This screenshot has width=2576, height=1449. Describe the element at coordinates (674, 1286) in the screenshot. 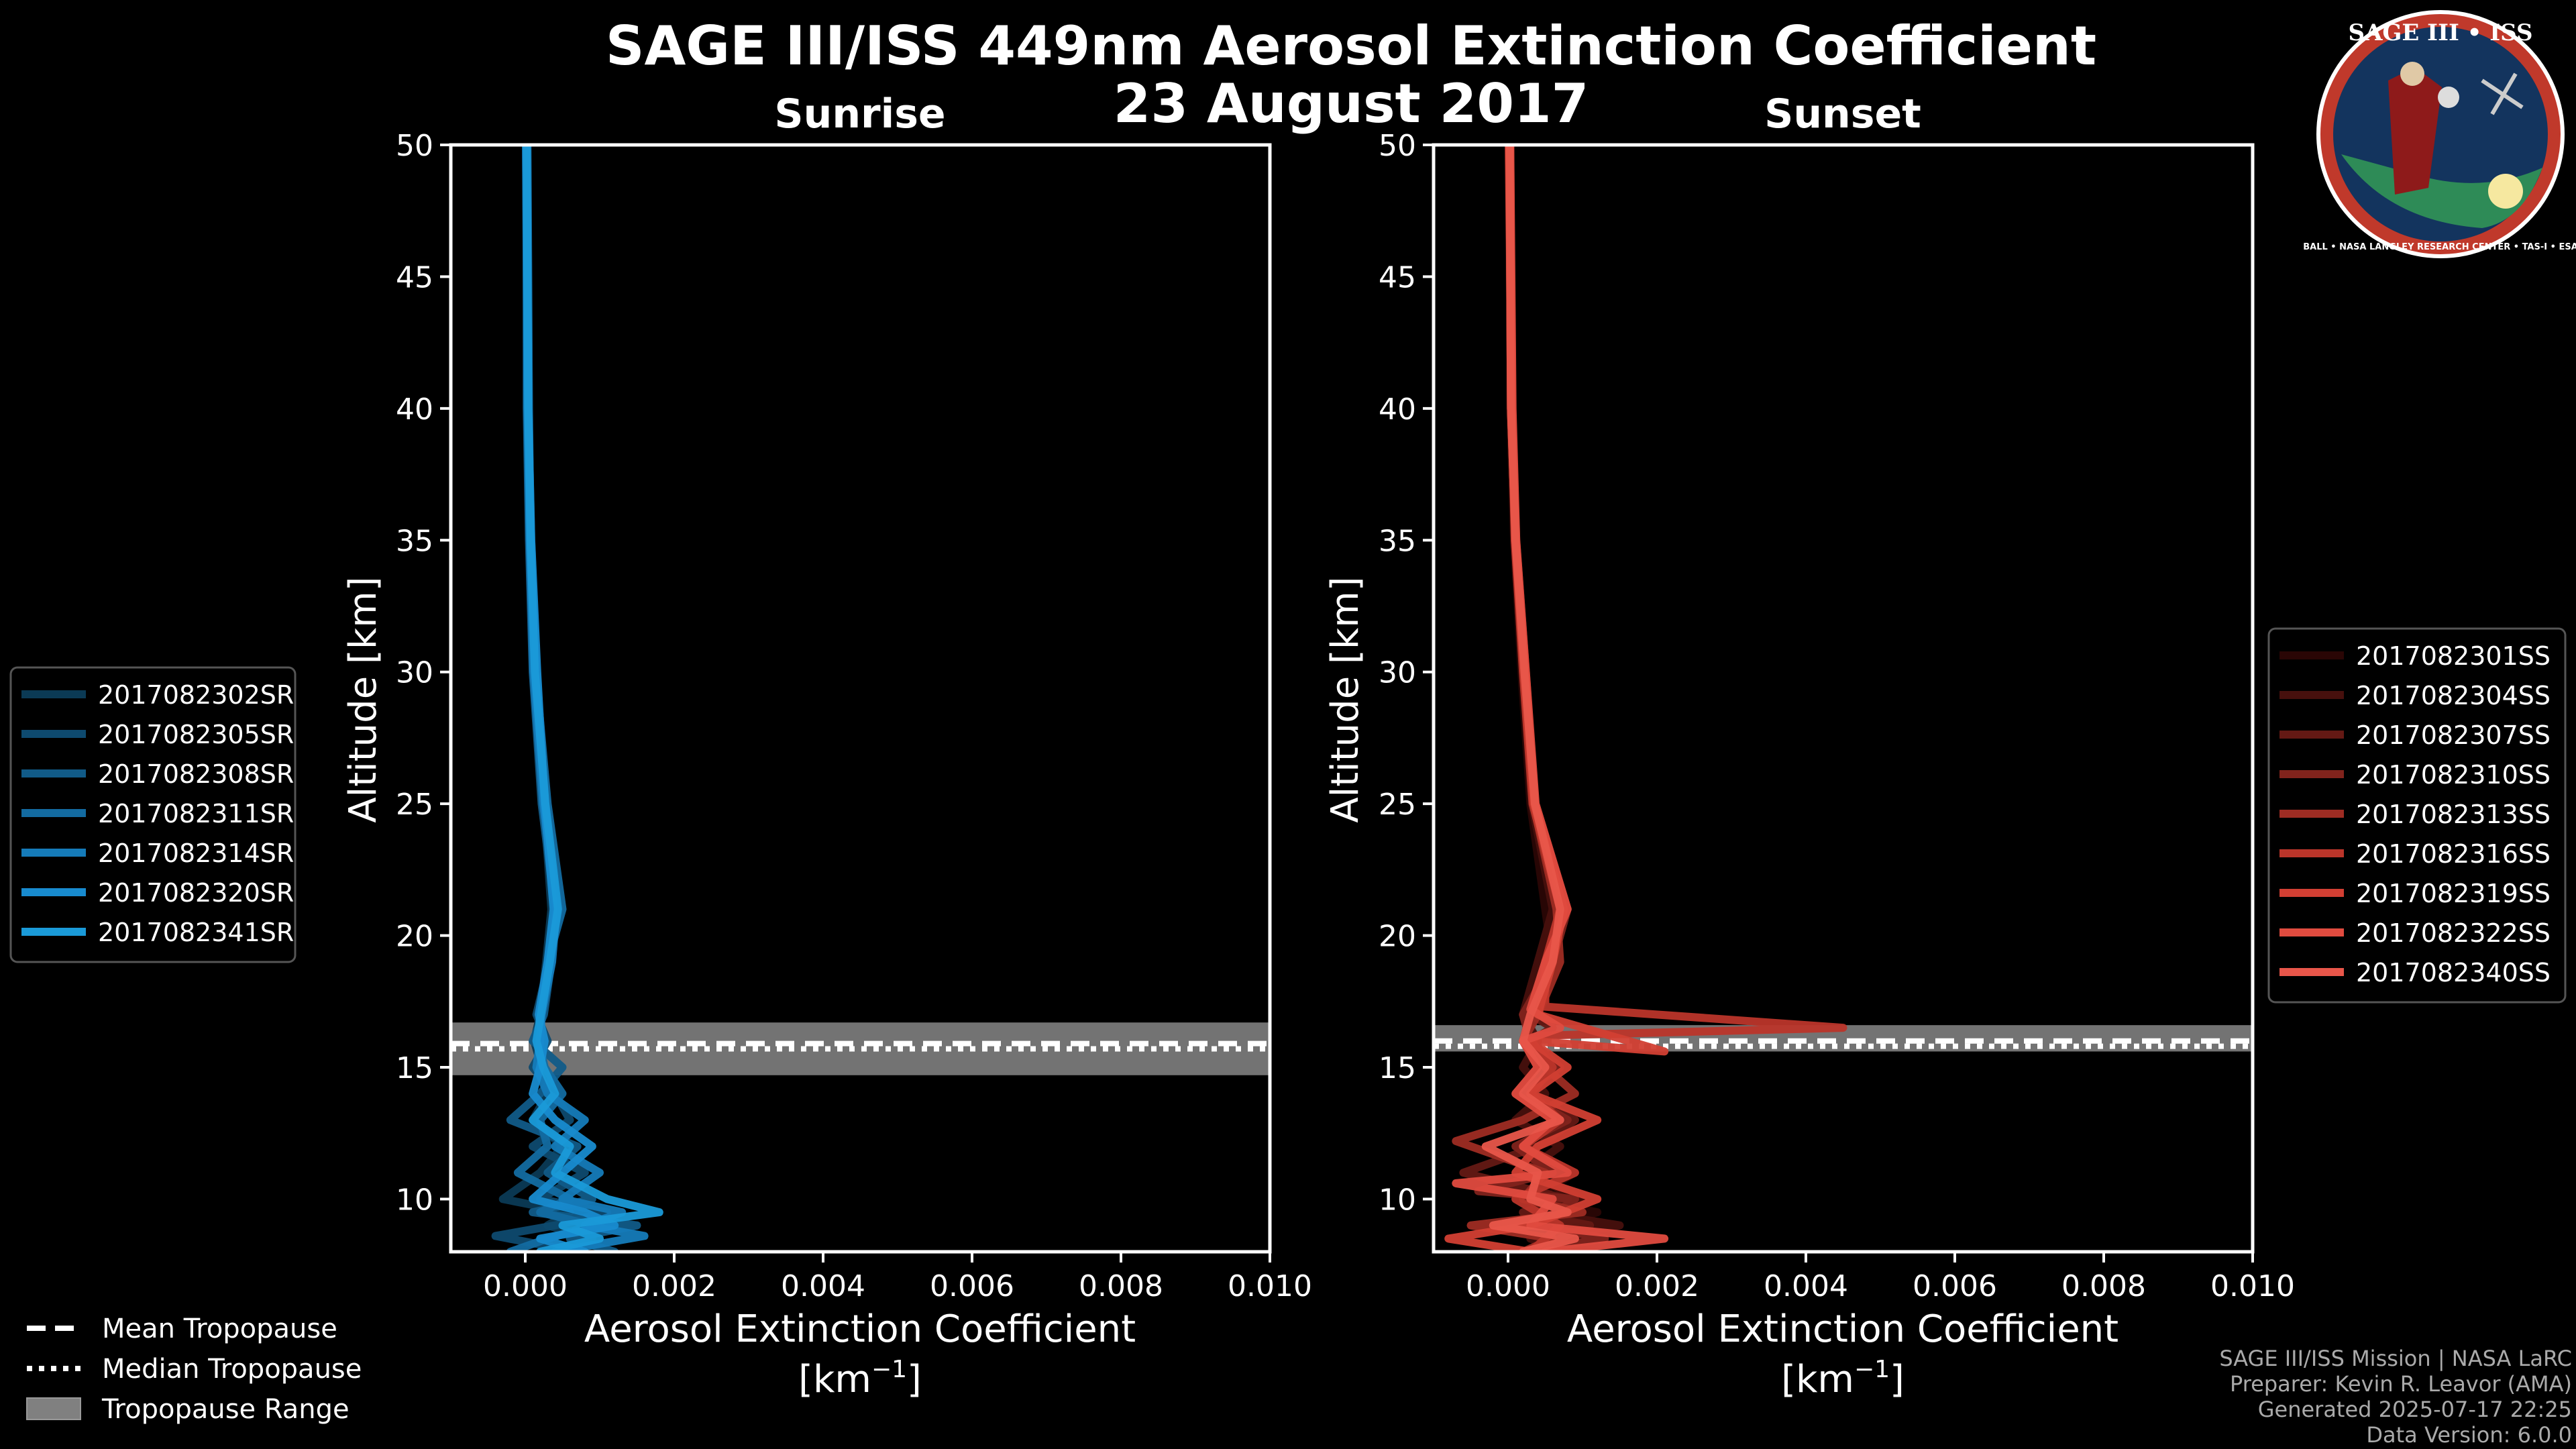

I see `sunrise-x-tick-label: 0.002` at that location.